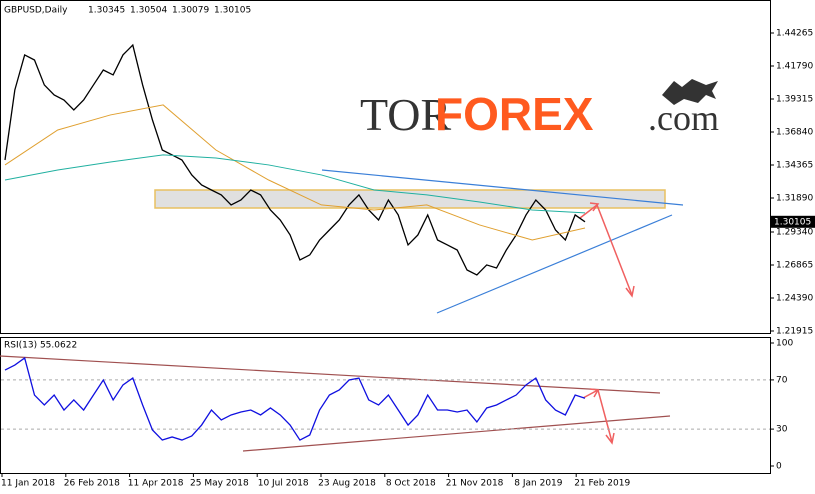 This screenshot has width=815, height=494. I want to click on y-tick-label: 1.31890, so click(794, 199).